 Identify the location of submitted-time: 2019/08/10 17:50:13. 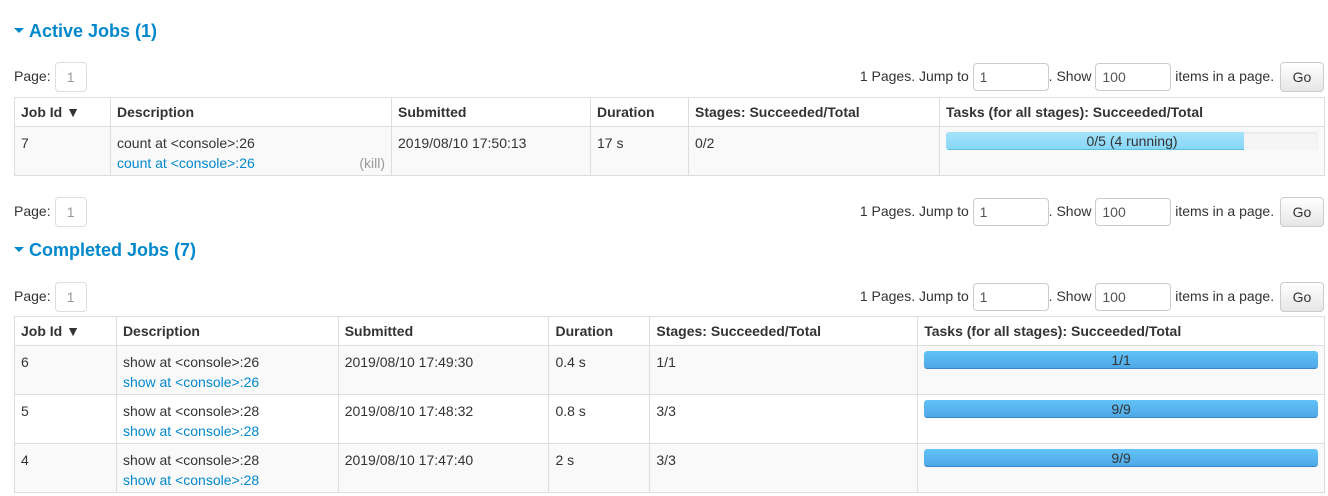
(491, 151).